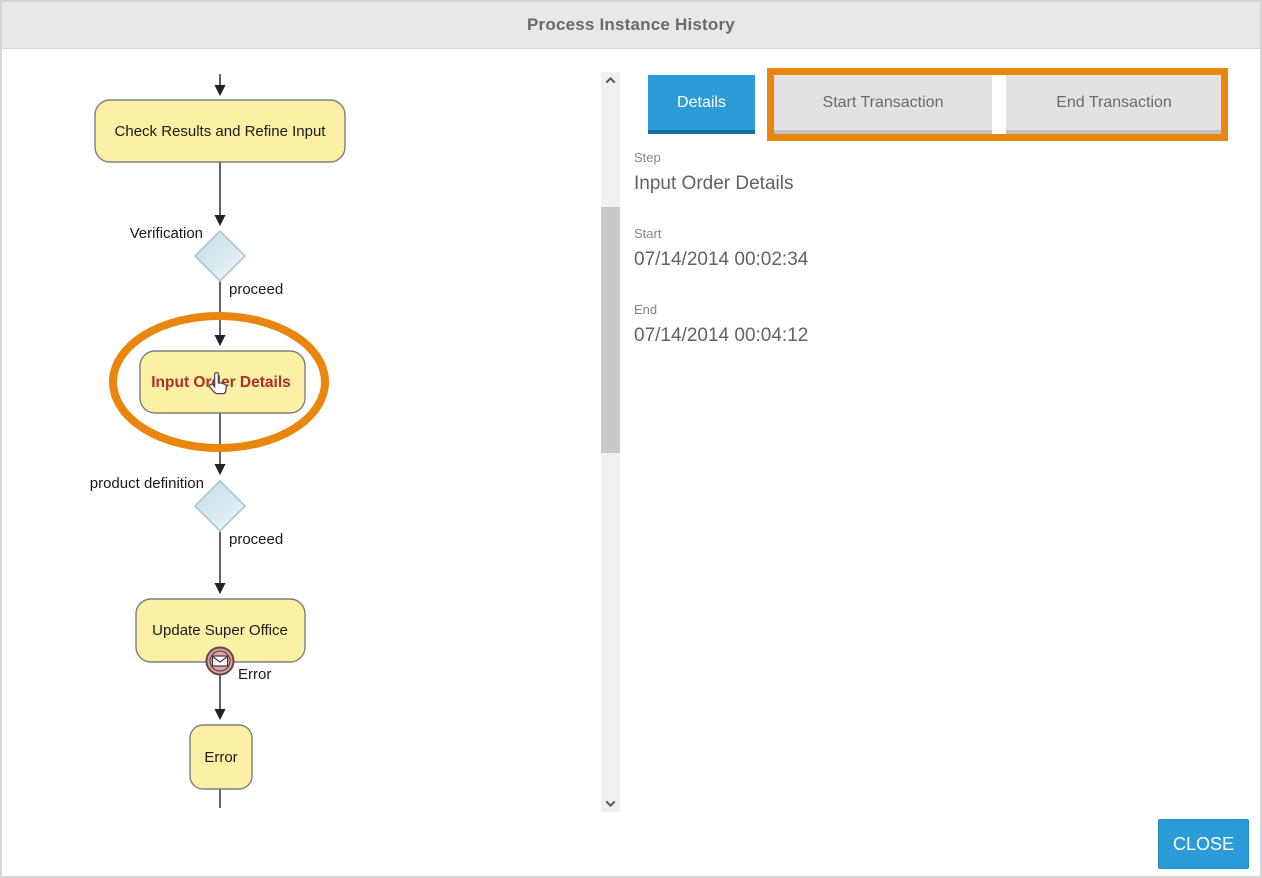 This screenshot has width=1262, height=878. I want to click on dialog-header: Process Instance History, so click(631, 25).